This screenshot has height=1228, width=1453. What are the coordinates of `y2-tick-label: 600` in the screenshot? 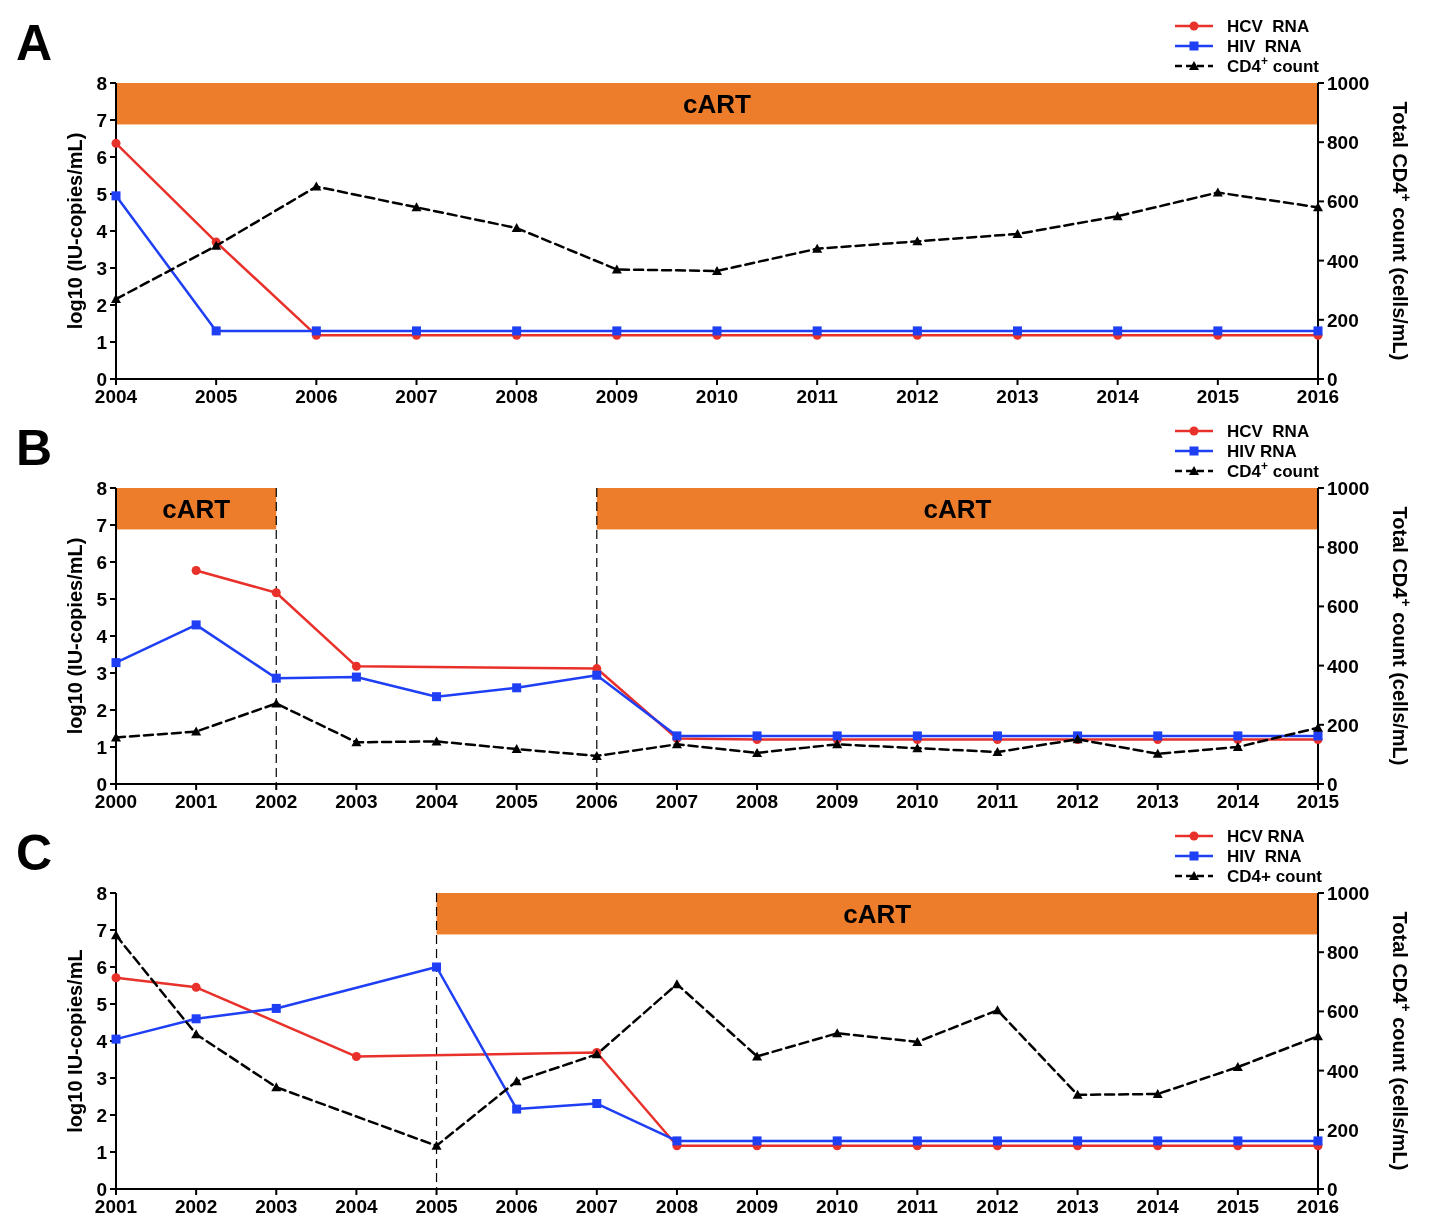 It's located at (1343, 607).